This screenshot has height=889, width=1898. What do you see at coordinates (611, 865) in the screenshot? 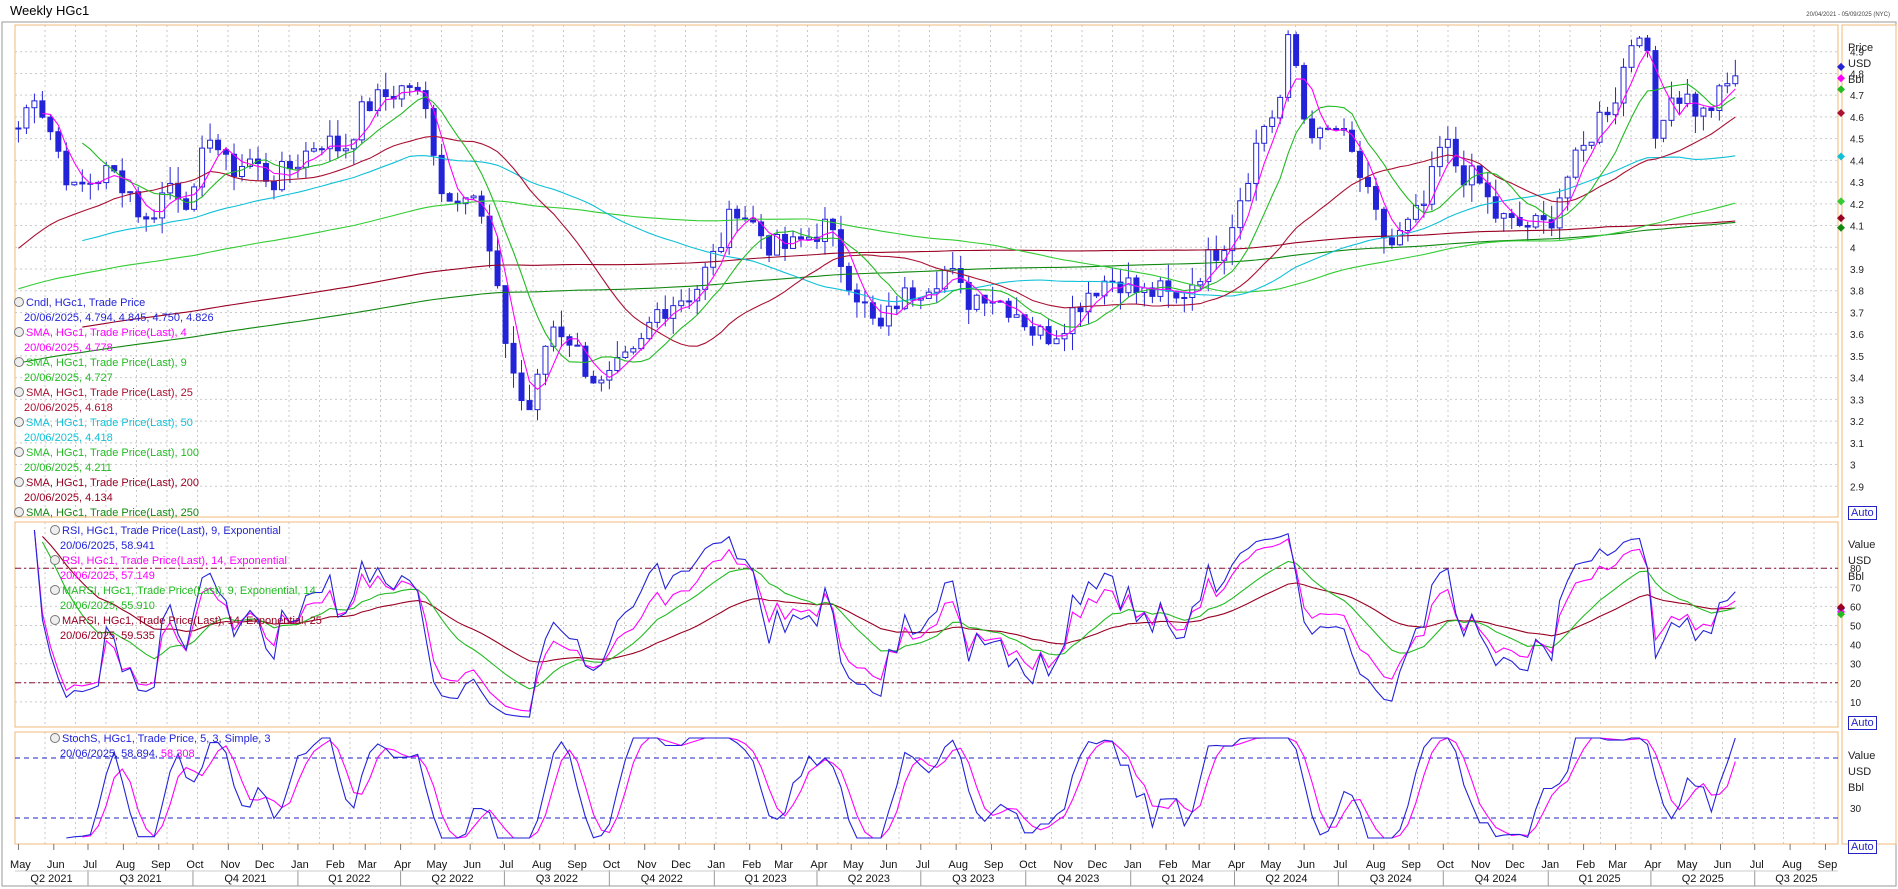
I see `month-label: Oct` at bounding box center [611, 865].